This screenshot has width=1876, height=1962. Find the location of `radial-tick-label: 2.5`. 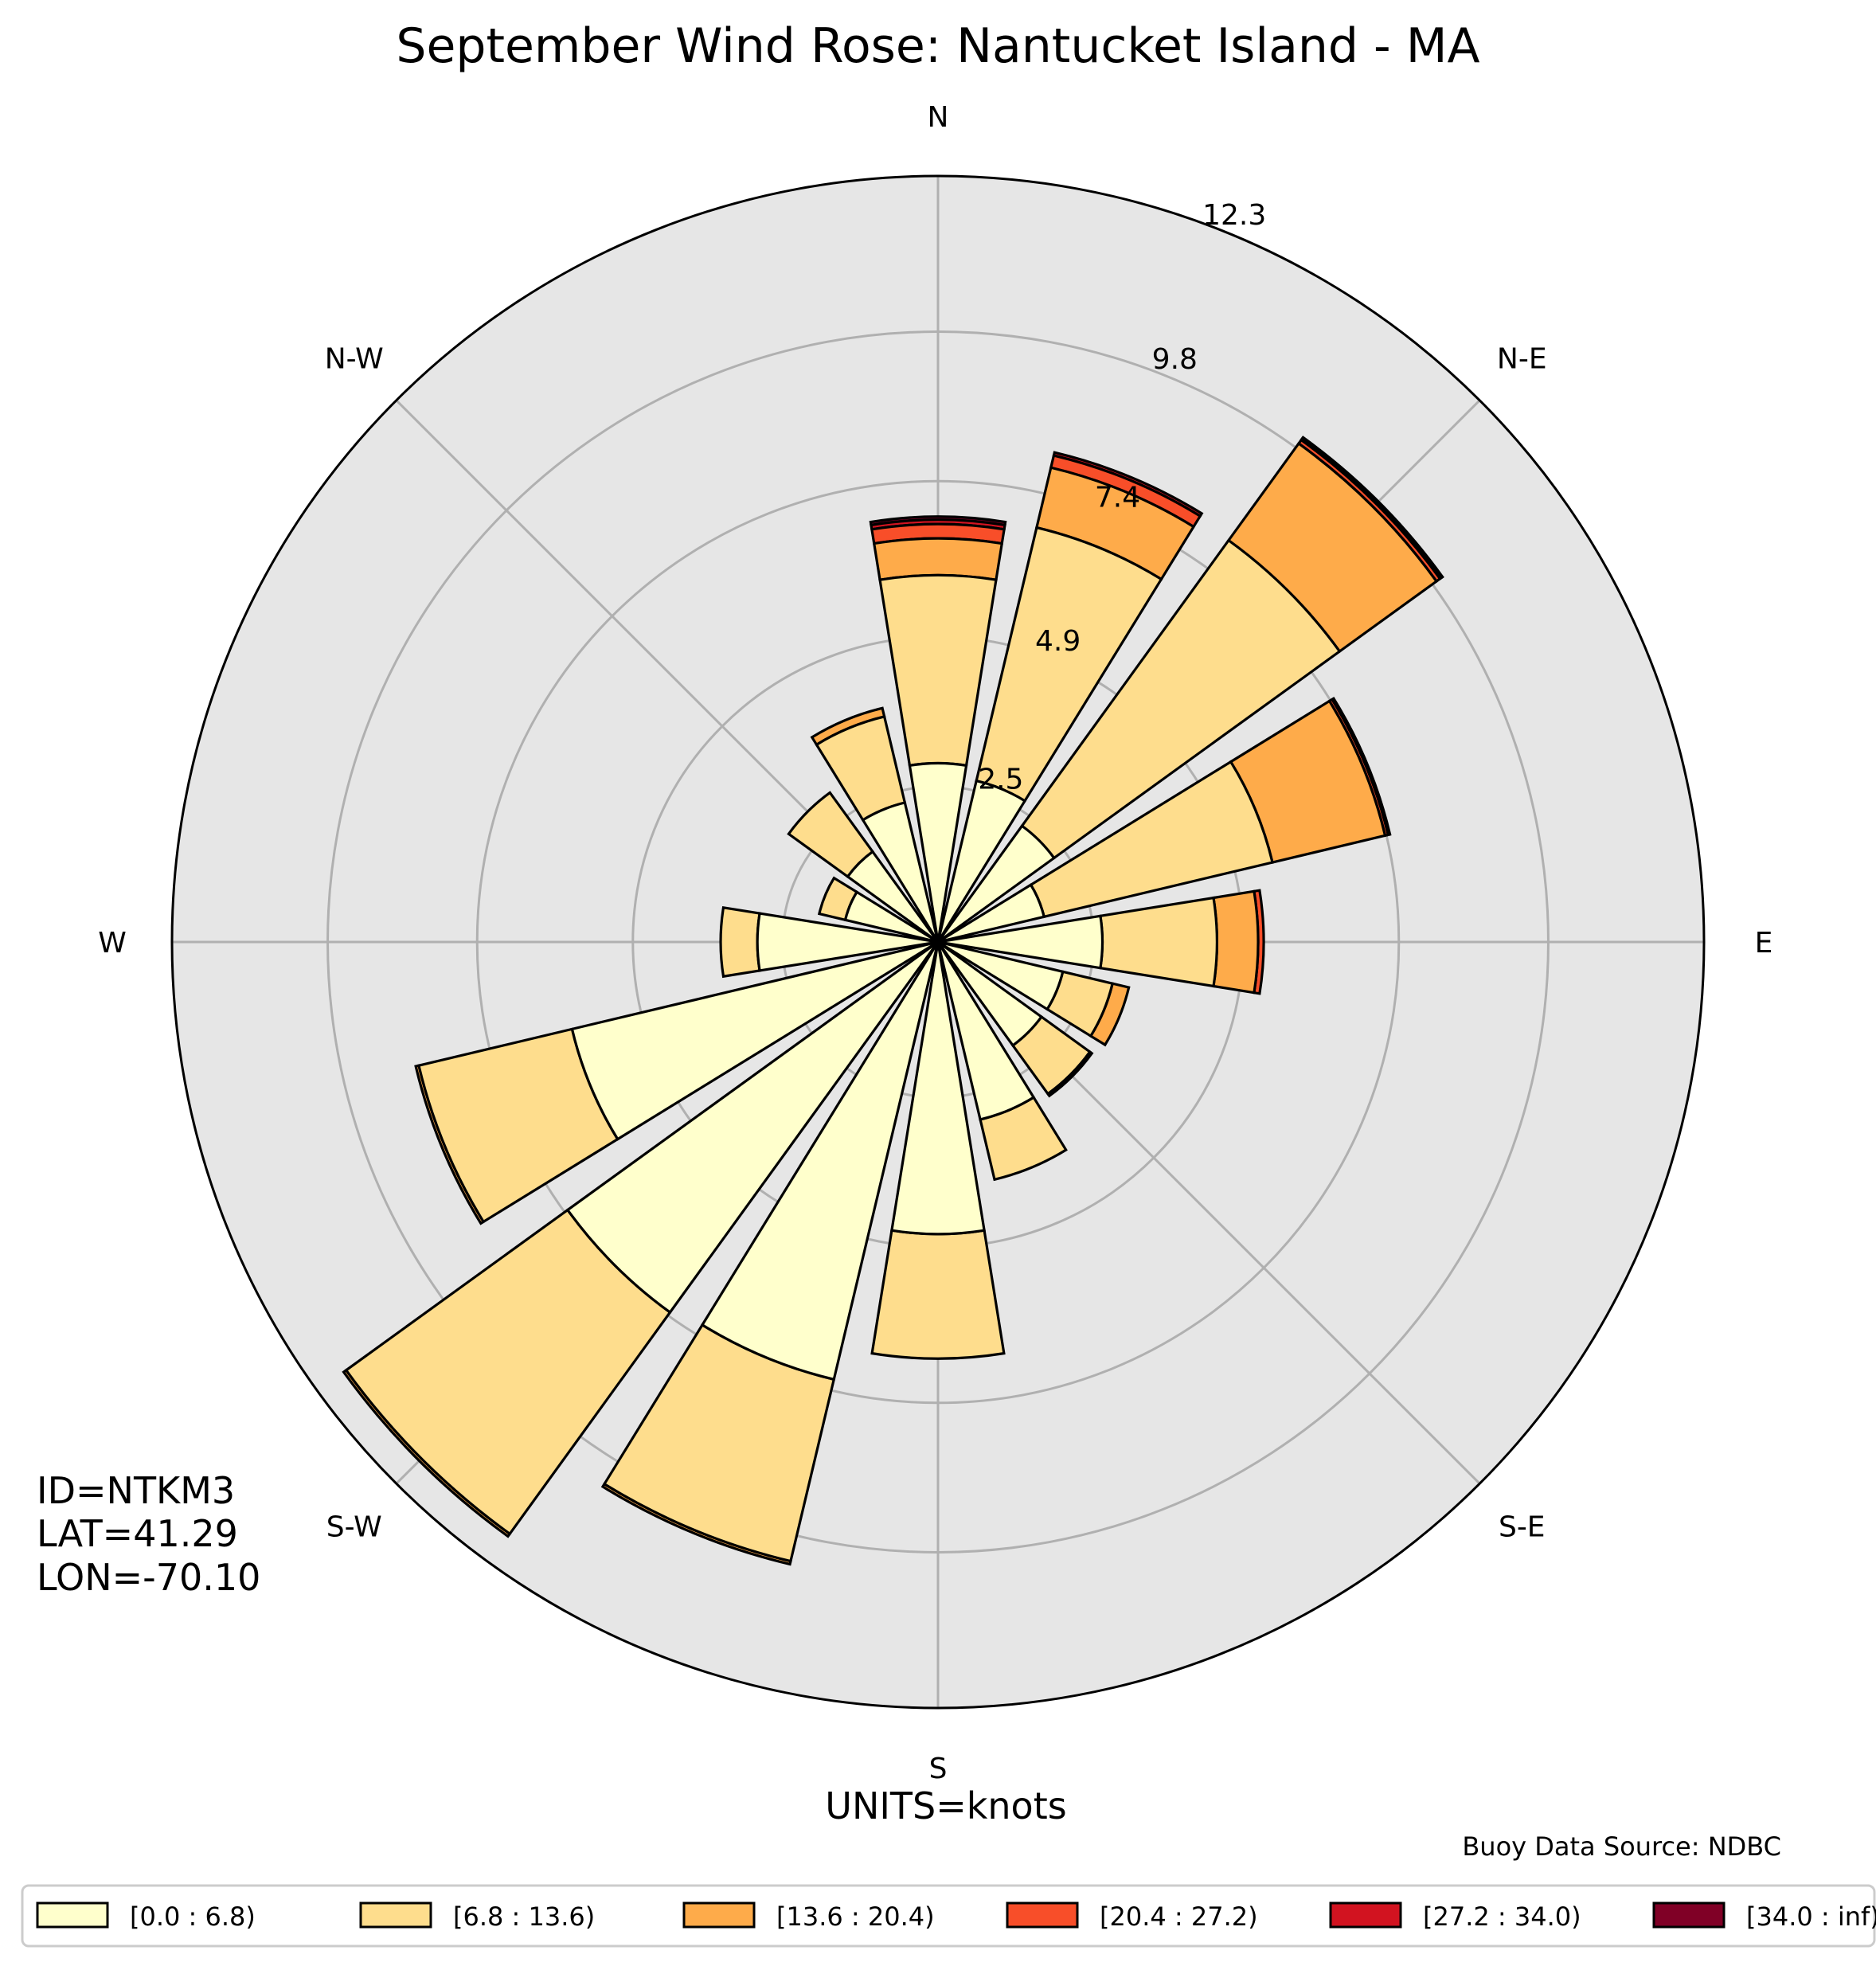

radial-tick-label: 2.5 is located at coordinates (1000, 779).